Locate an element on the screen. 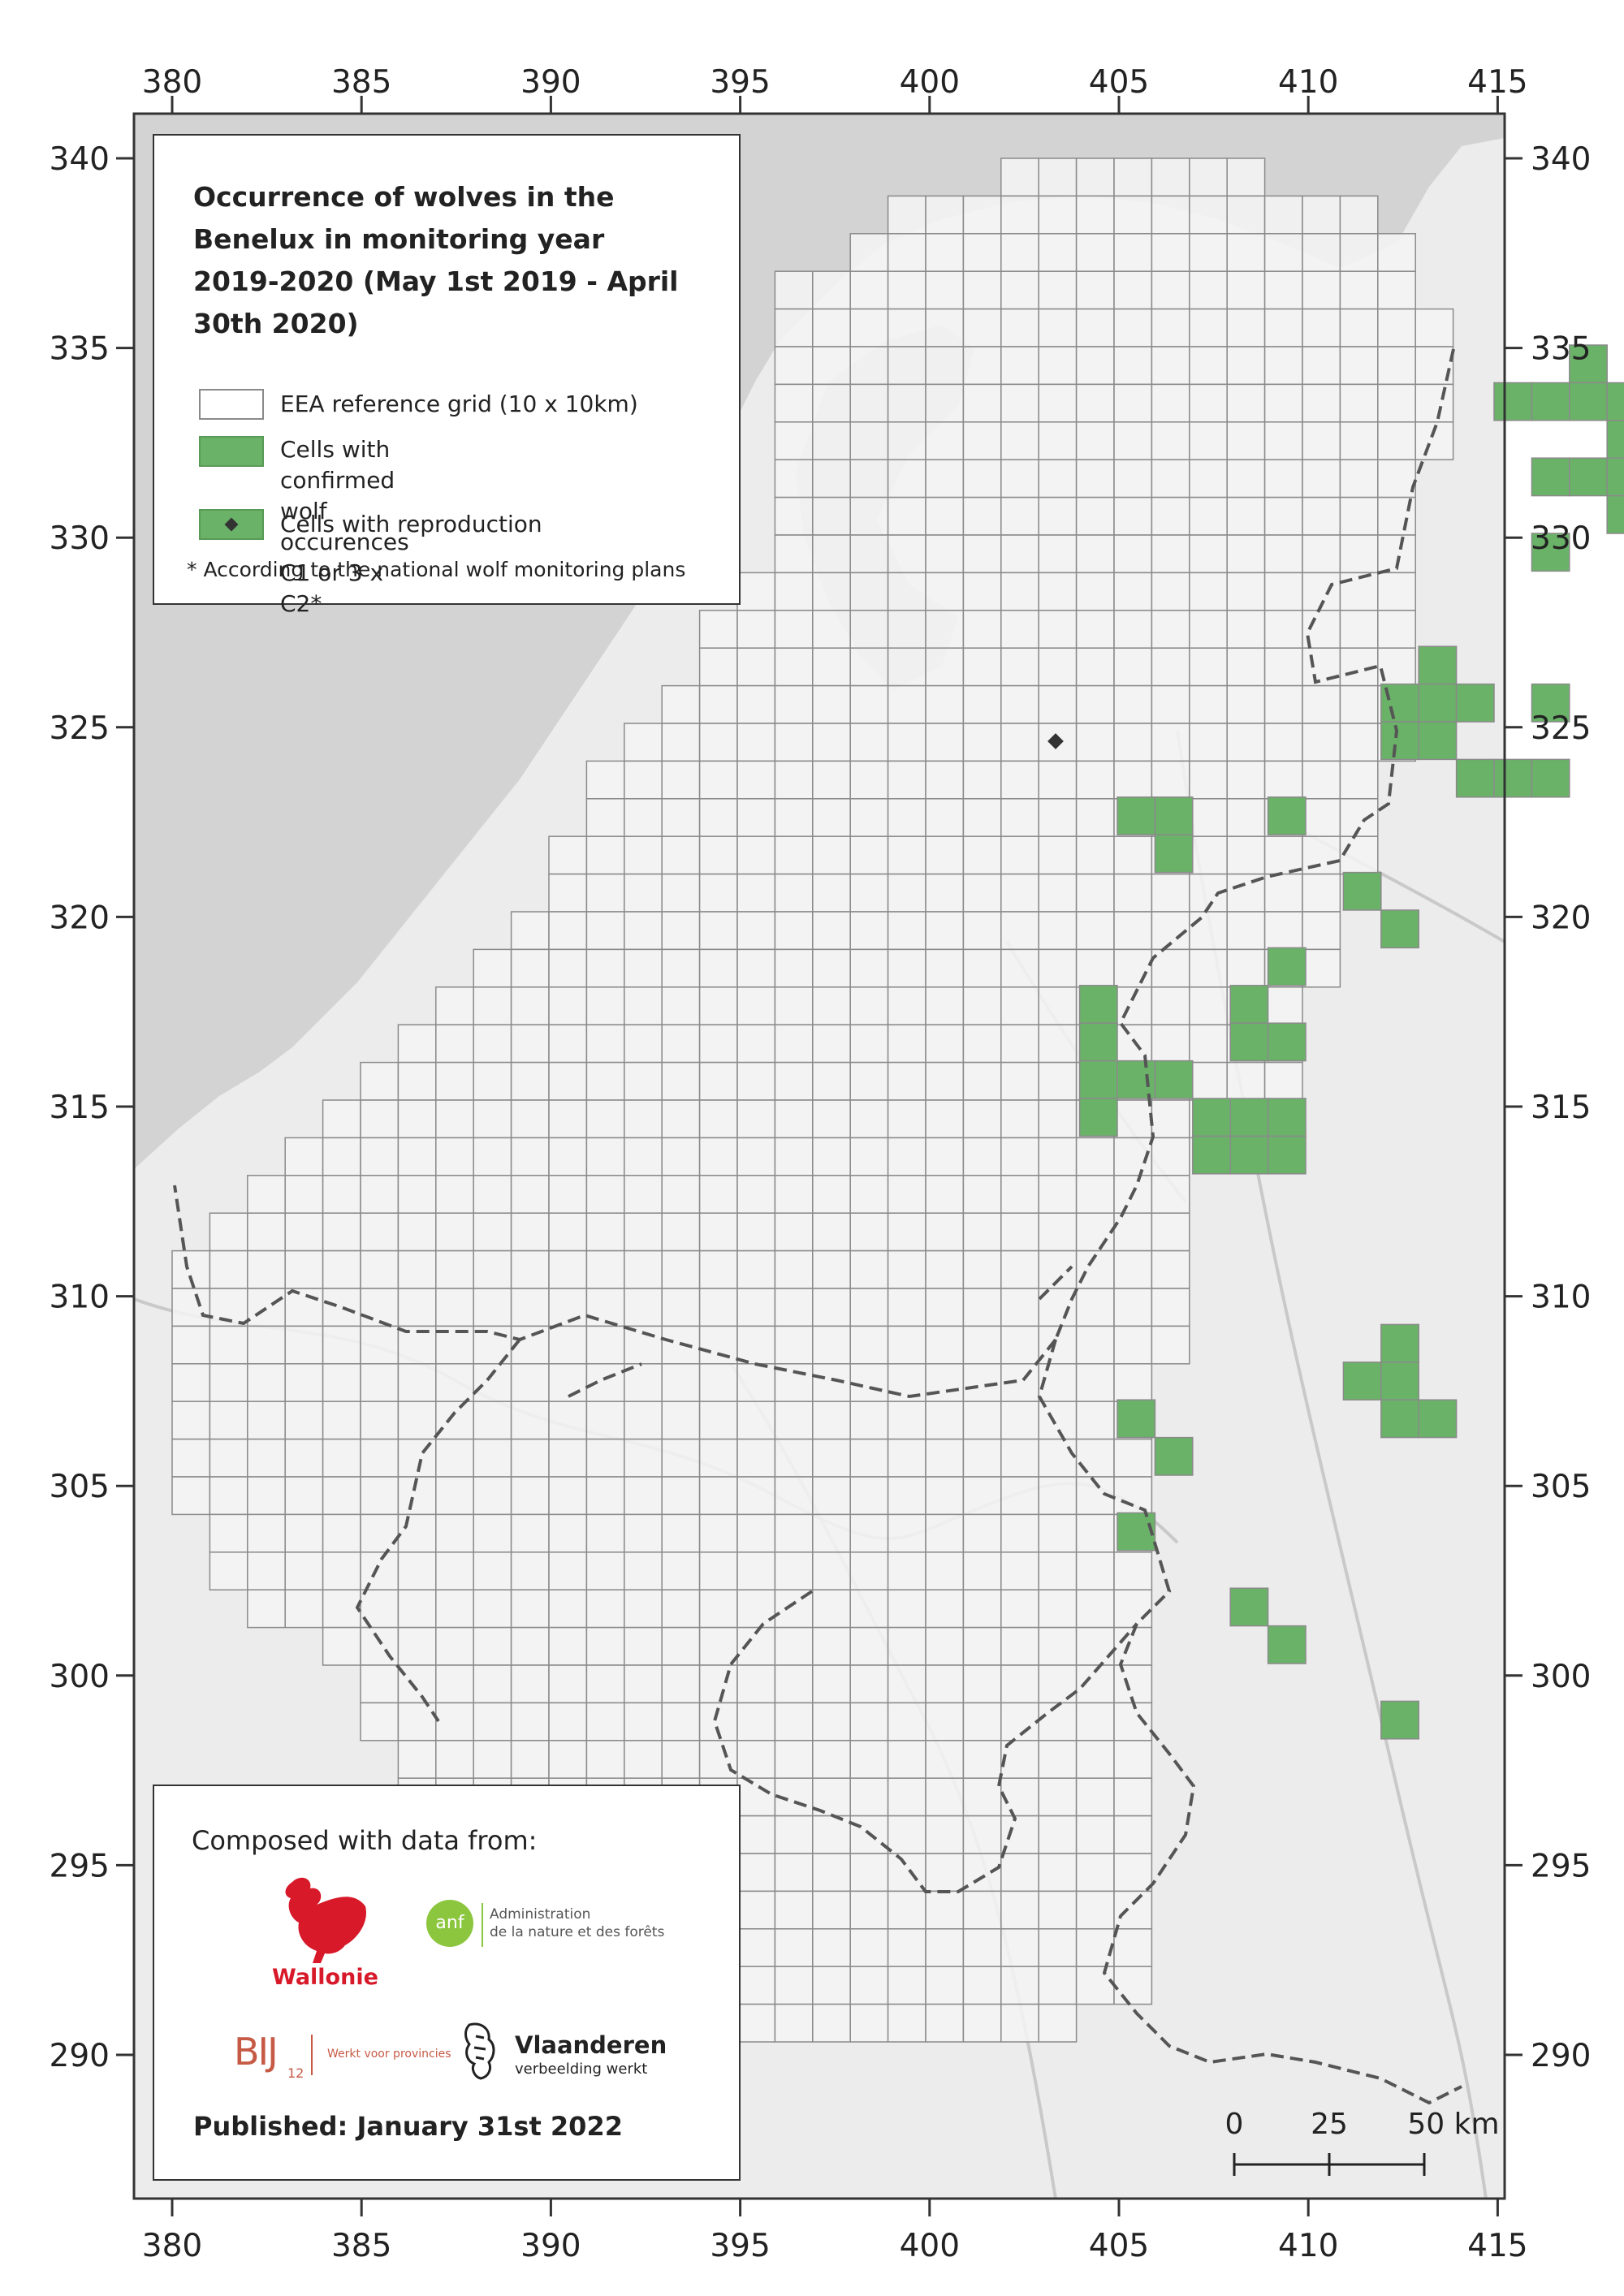 This screenshot has height=2296, width=1624. anf-line-1: Administration is located at coordinates (540, 1915).